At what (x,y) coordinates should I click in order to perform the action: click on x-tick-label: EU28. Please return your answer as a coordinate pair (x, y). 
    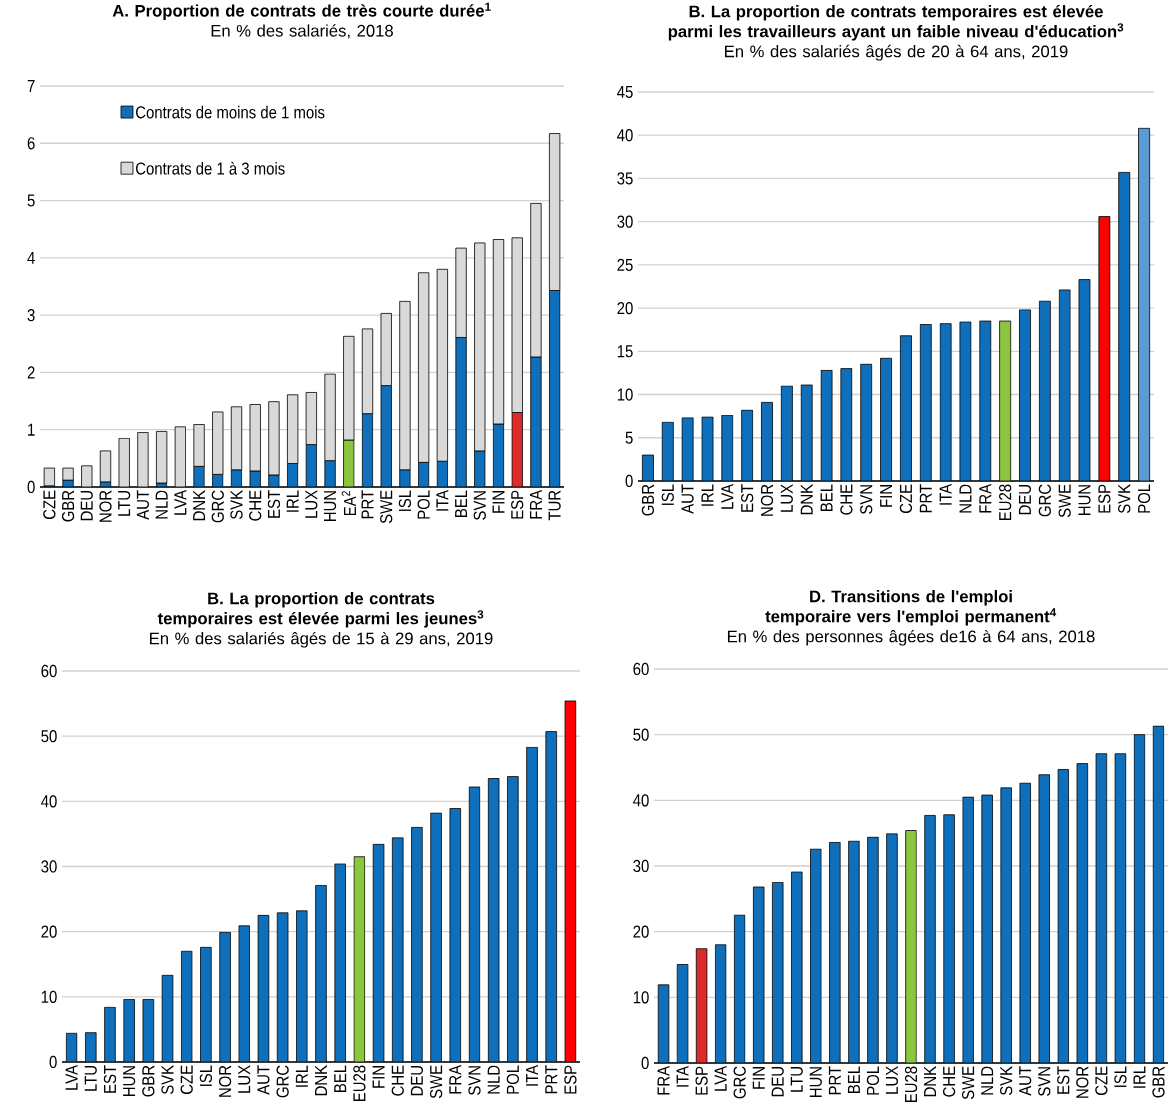
    Looking at the image, I should click on (911, 1084).